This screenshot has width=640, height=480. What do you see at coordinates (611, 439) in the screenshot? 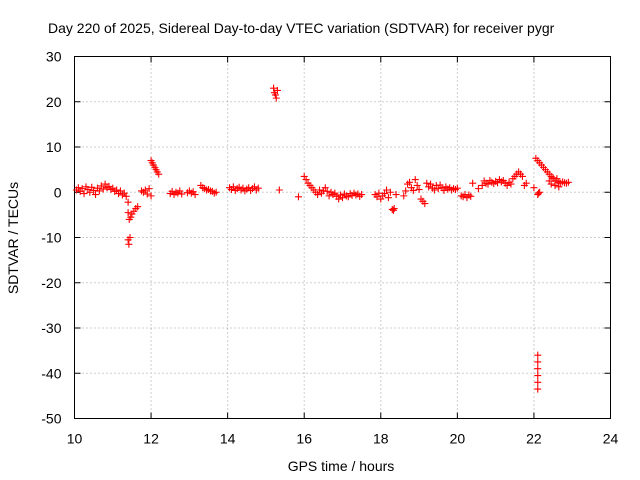
I see `x-tick-label: 24` at bounding box center [611, 439].